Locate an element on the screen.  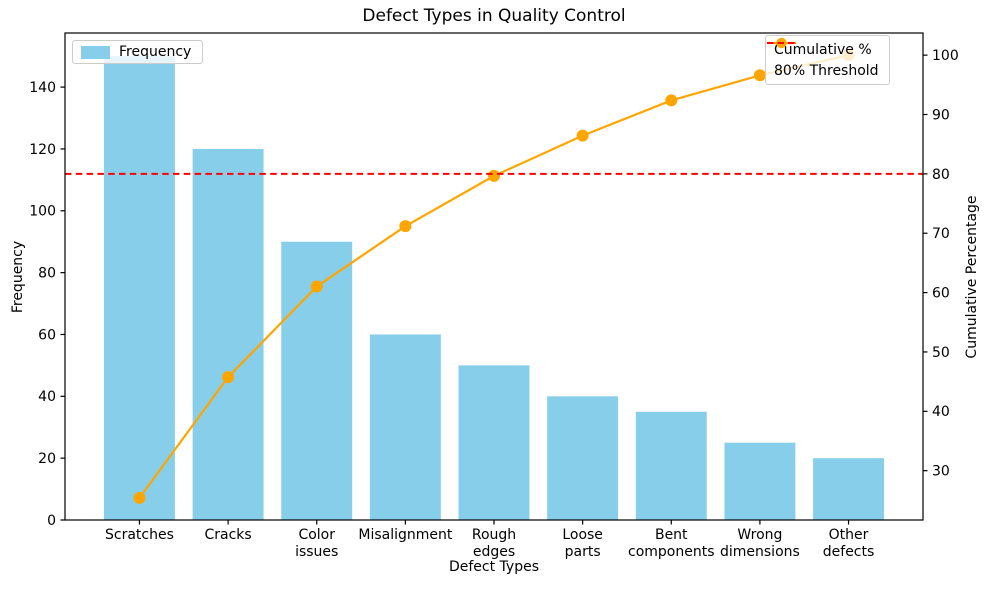
x-tick-label-cracks: Cracks is located at coordinates (228, 535).